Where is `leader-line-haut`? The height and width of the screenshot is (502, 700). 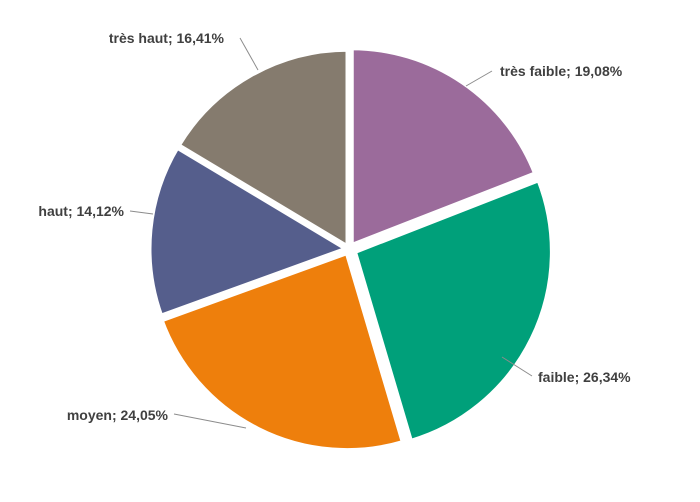 leader-line-haut is located at coordinates (141, 212).